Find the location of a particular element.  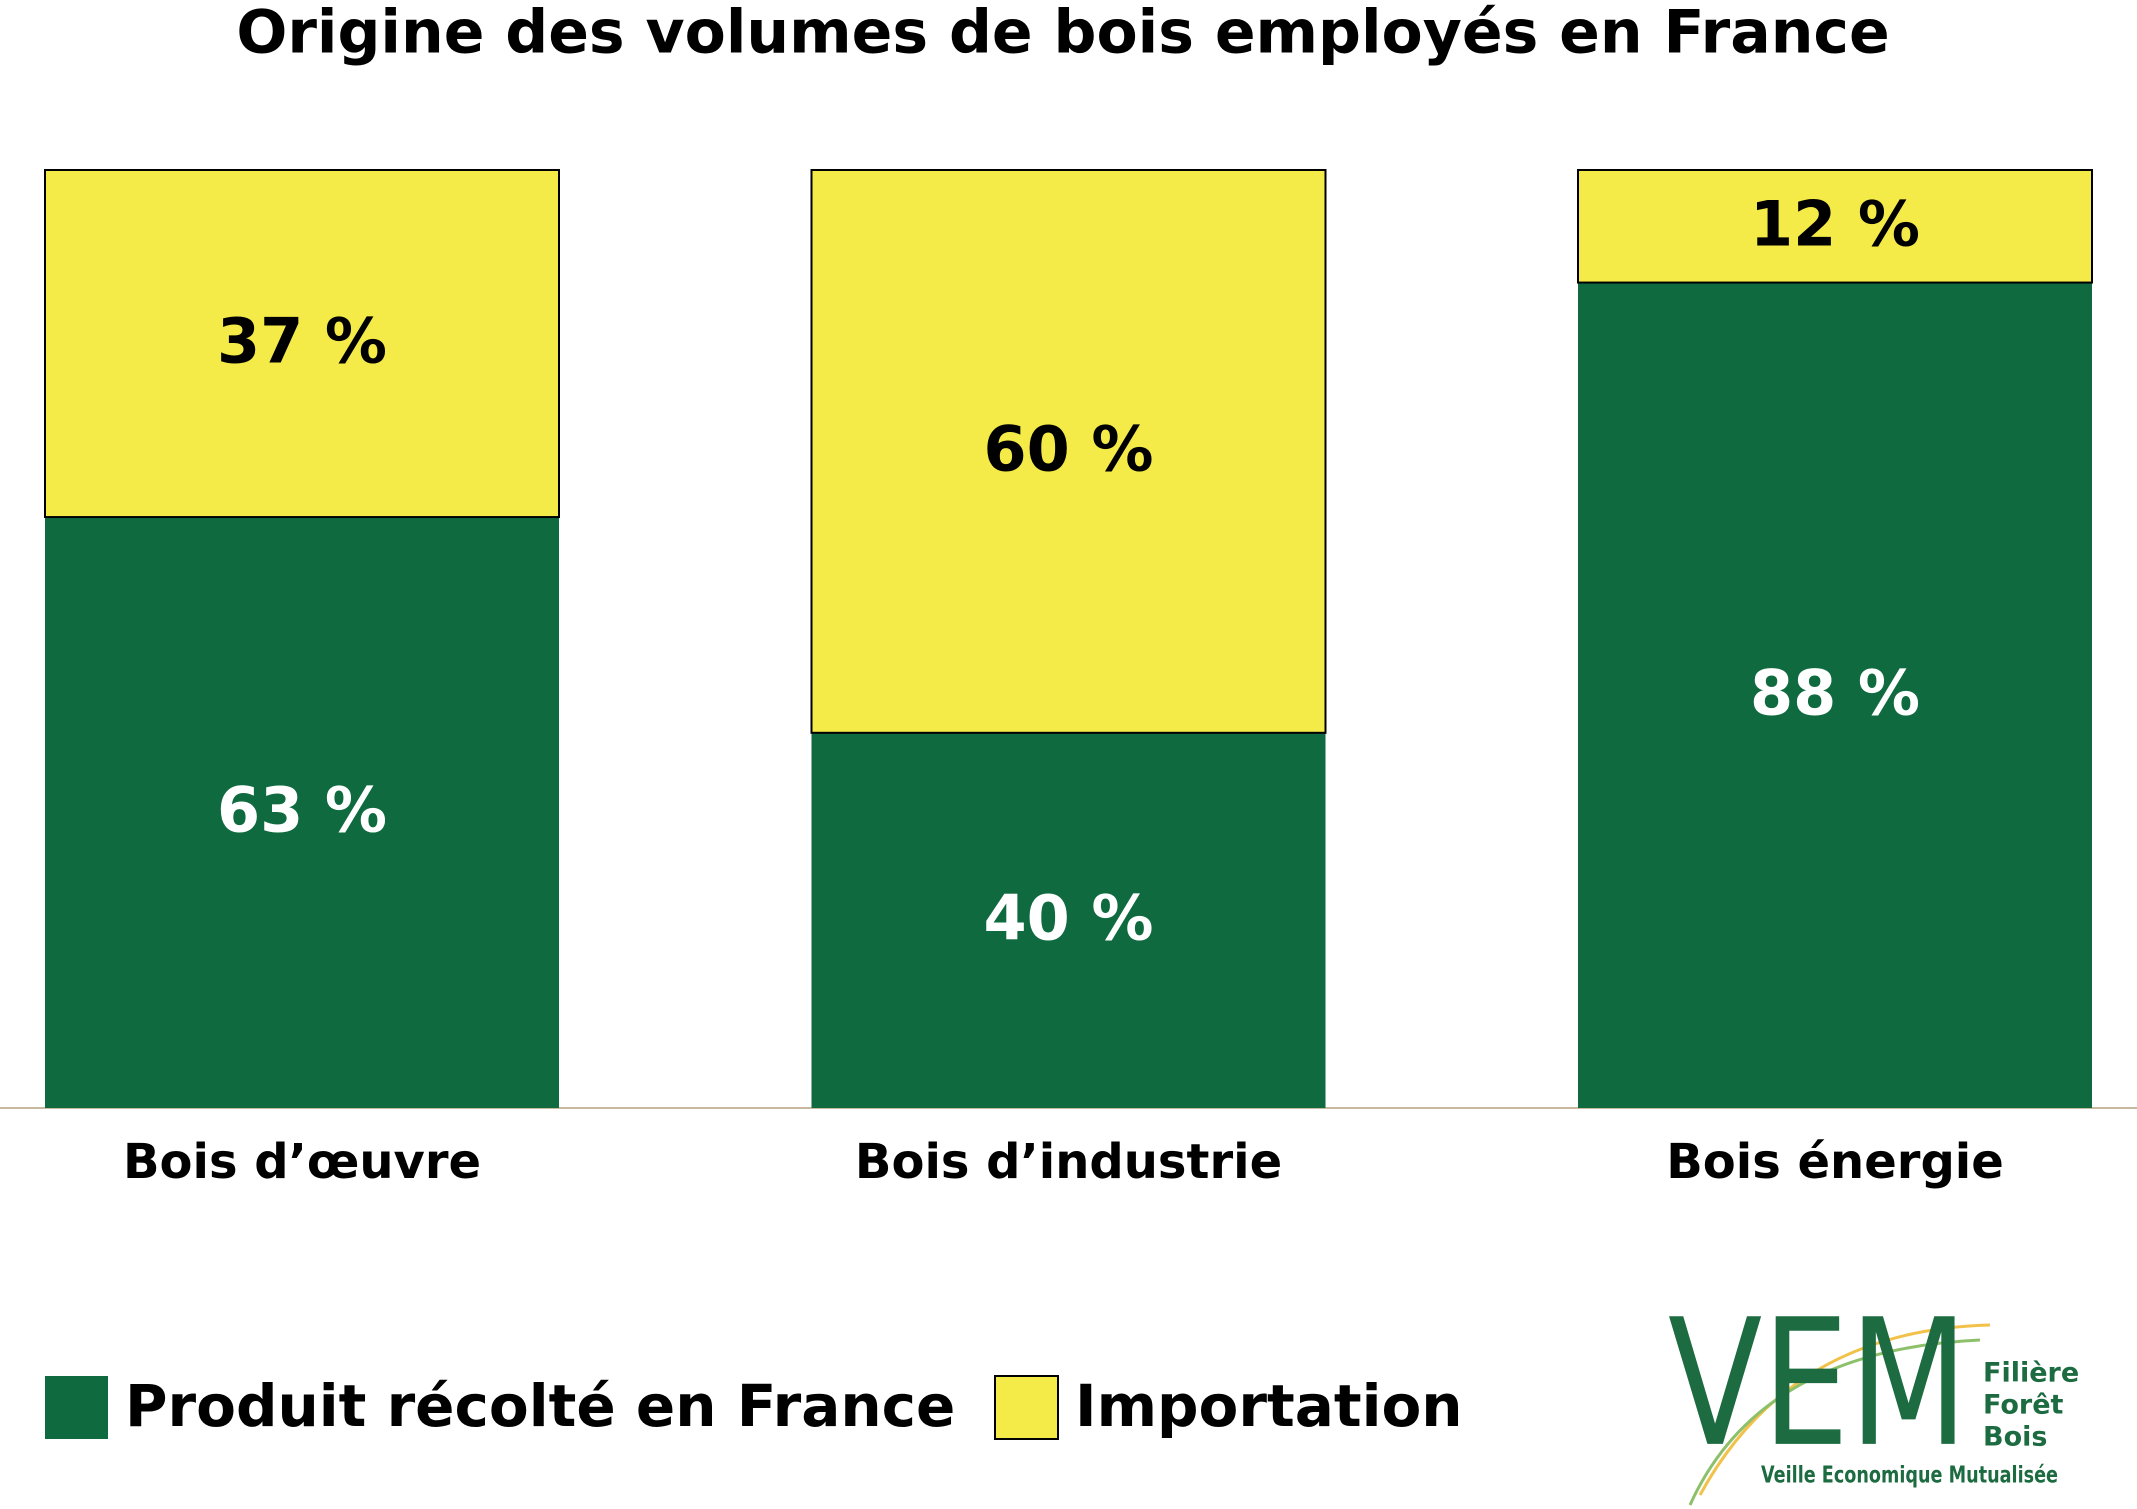

value-label: 12 % is located at coordinates (1835, 223).